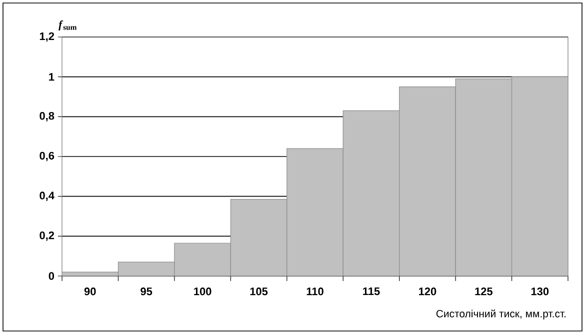 The width and height of the screenshot is (585, 334). I want to click on y-tick-label: 1,2, so click(47, 37).